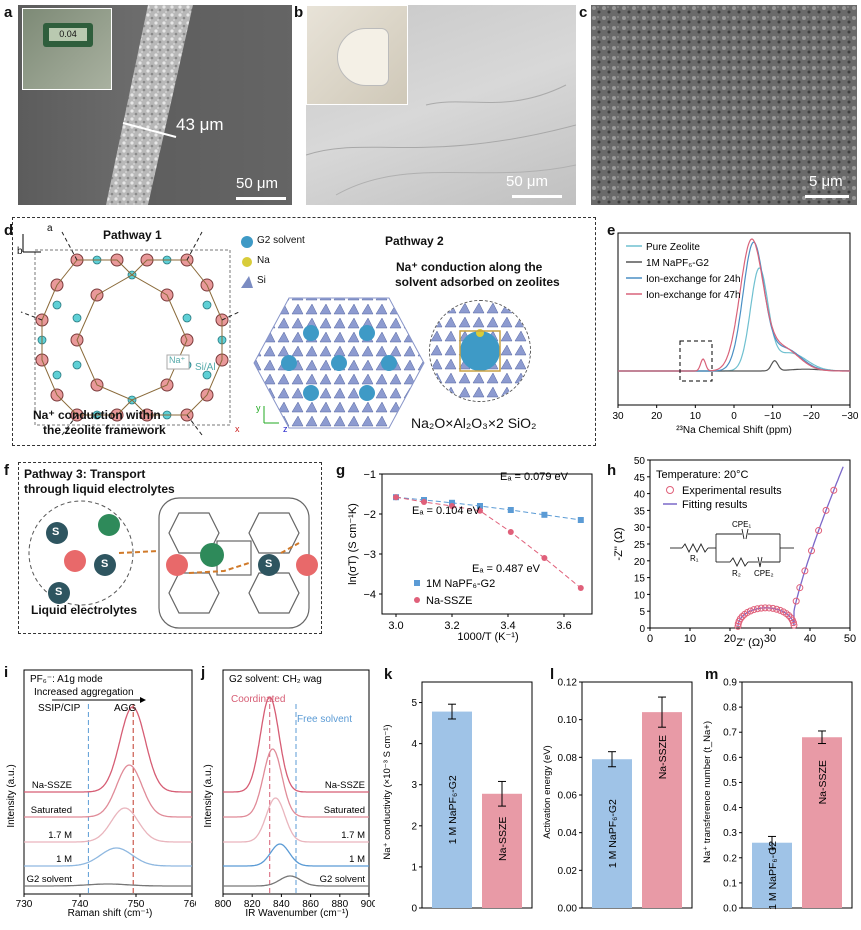 The image size is (861, 930). I want to click on nmr-x-tick-label: −20, so click(811, 416).